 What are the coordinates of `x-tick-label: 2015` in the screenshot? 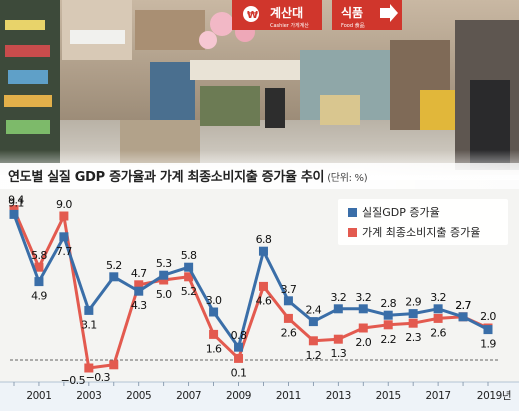 It's located at (388, 396).